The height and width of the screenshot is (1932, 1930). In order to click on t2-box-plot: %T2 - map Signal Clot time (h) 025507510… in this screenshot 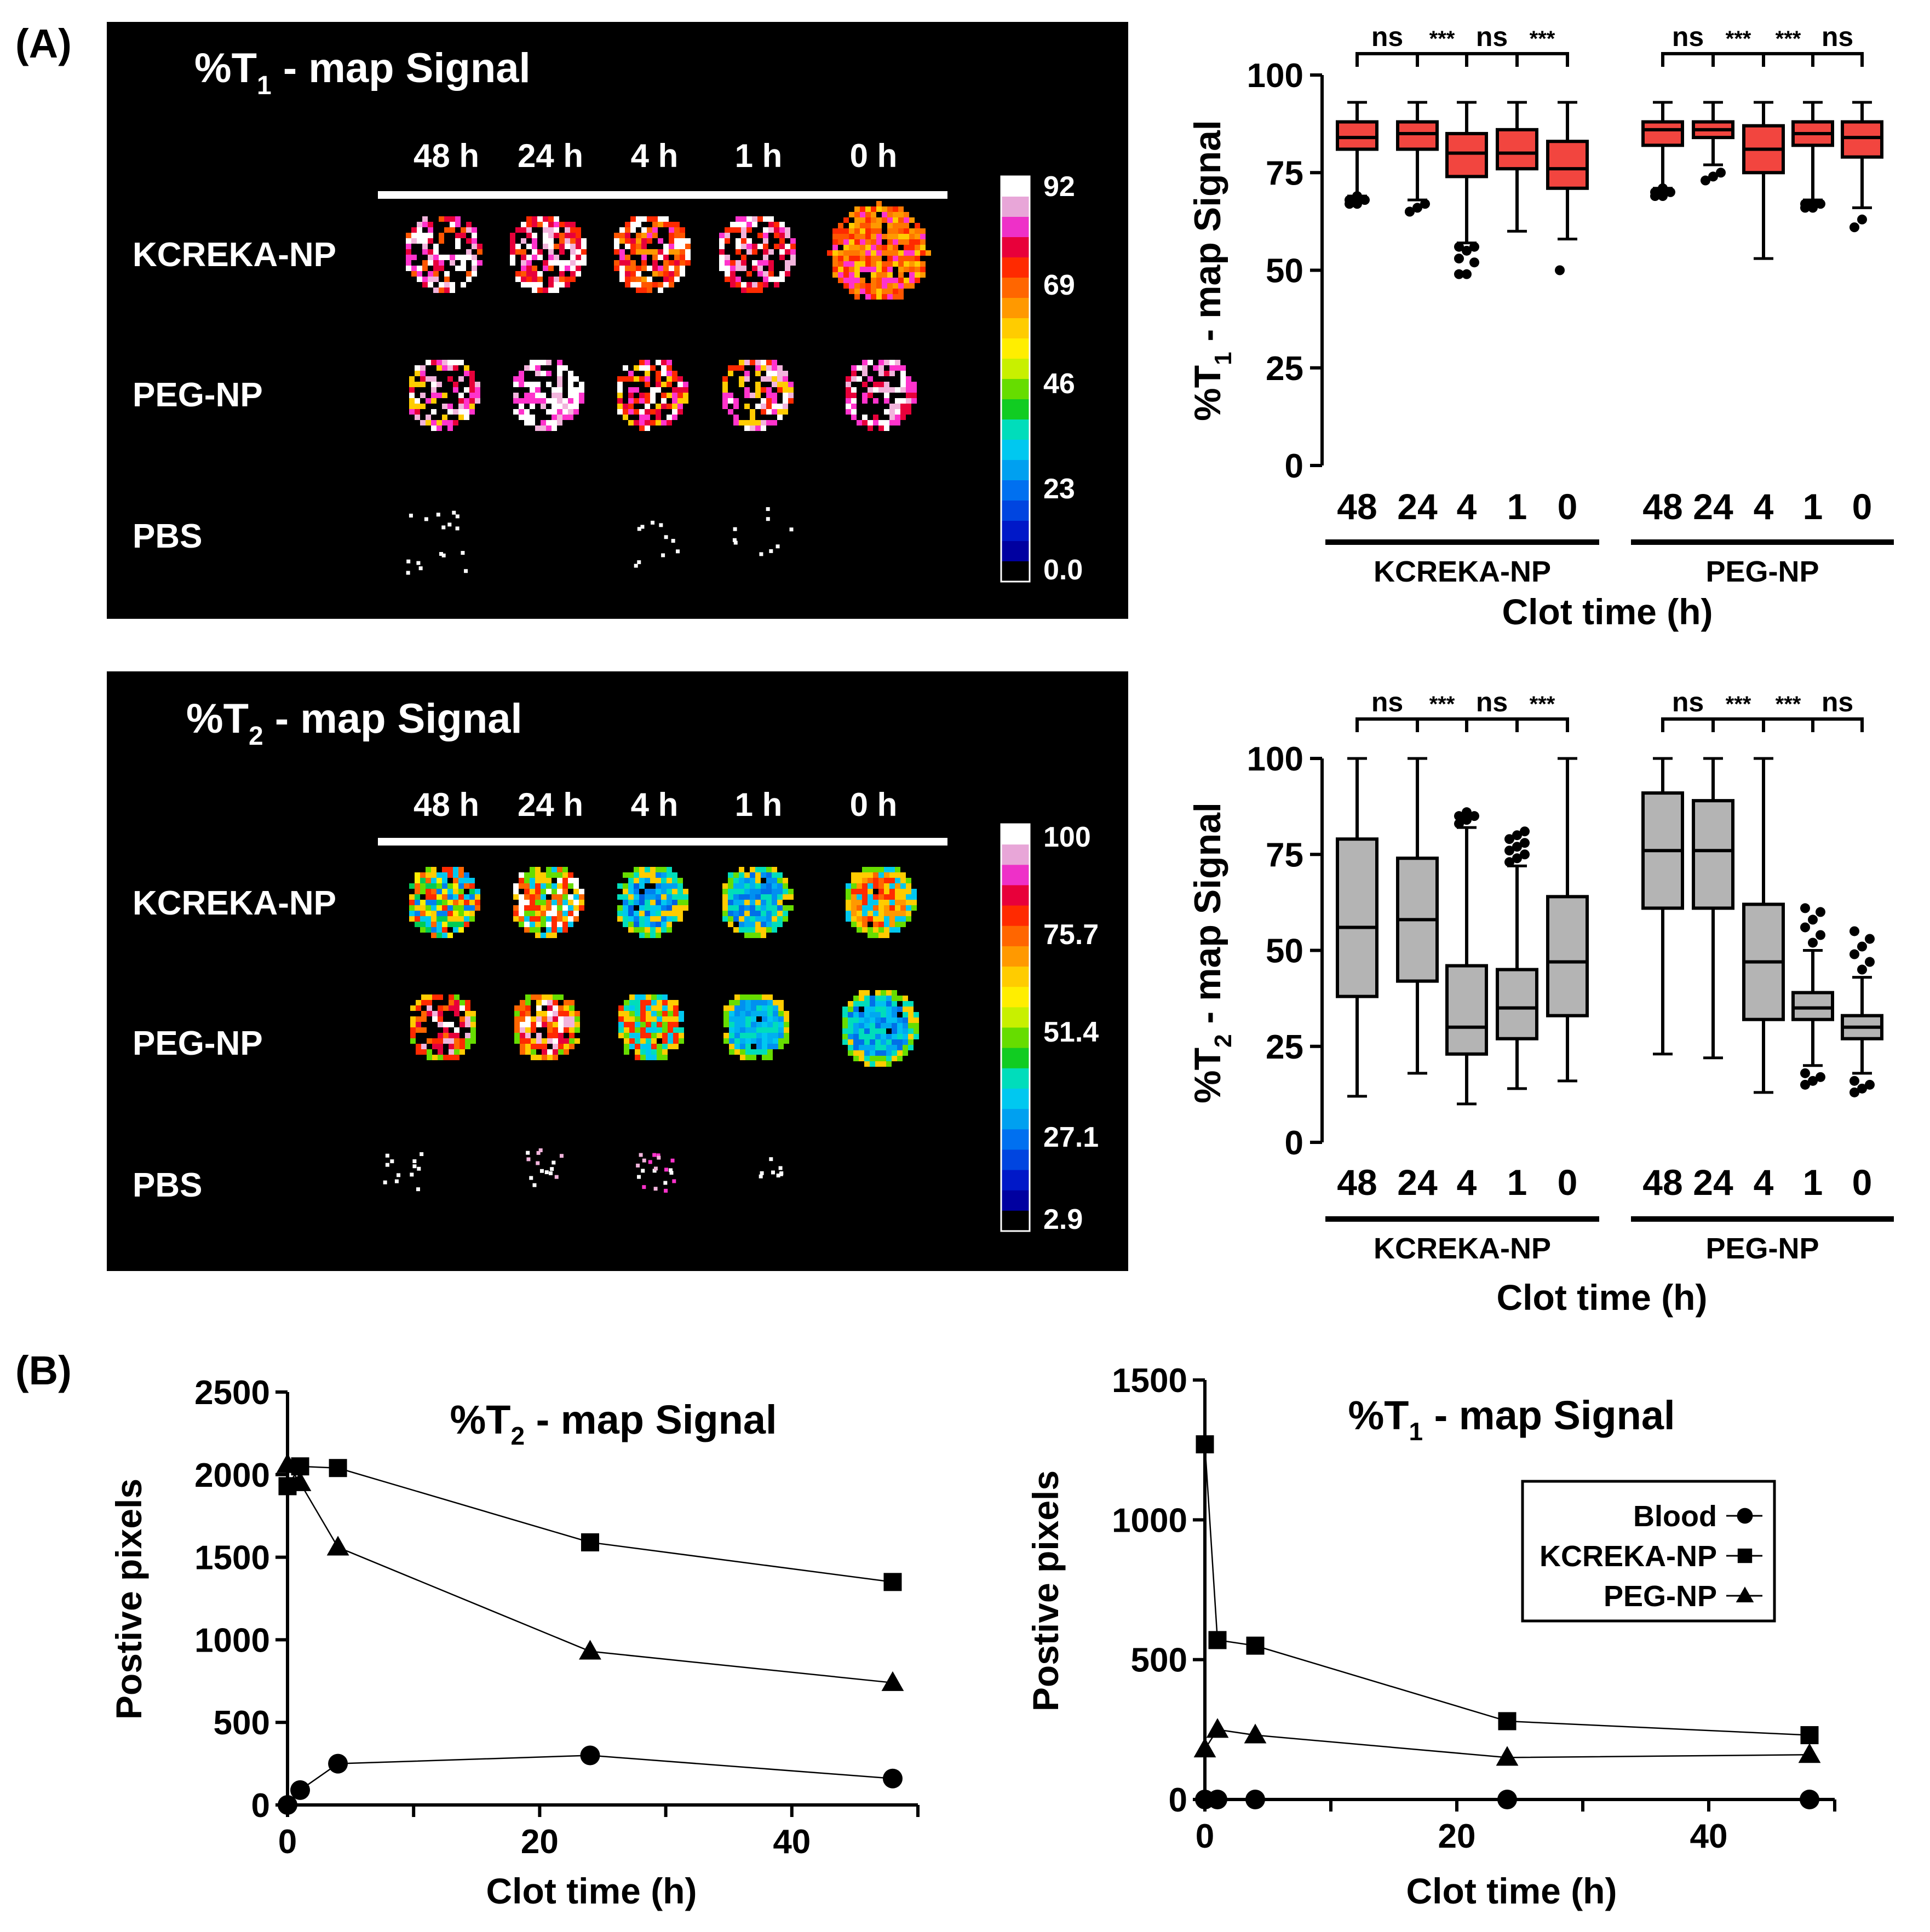, I will do `click(1541, 1002)`.